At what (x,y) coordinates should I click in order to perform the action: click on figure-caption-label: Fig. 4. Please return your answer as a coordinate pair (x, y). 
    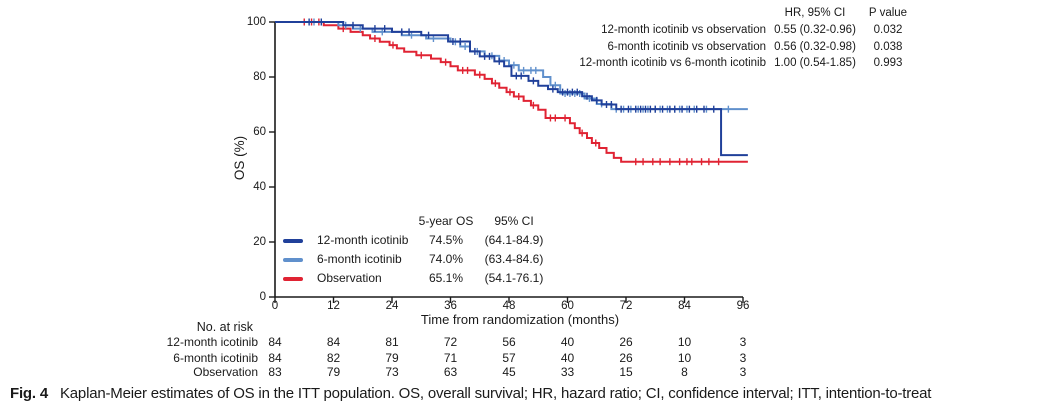
    Looking at the image, I should click on (29, 393).